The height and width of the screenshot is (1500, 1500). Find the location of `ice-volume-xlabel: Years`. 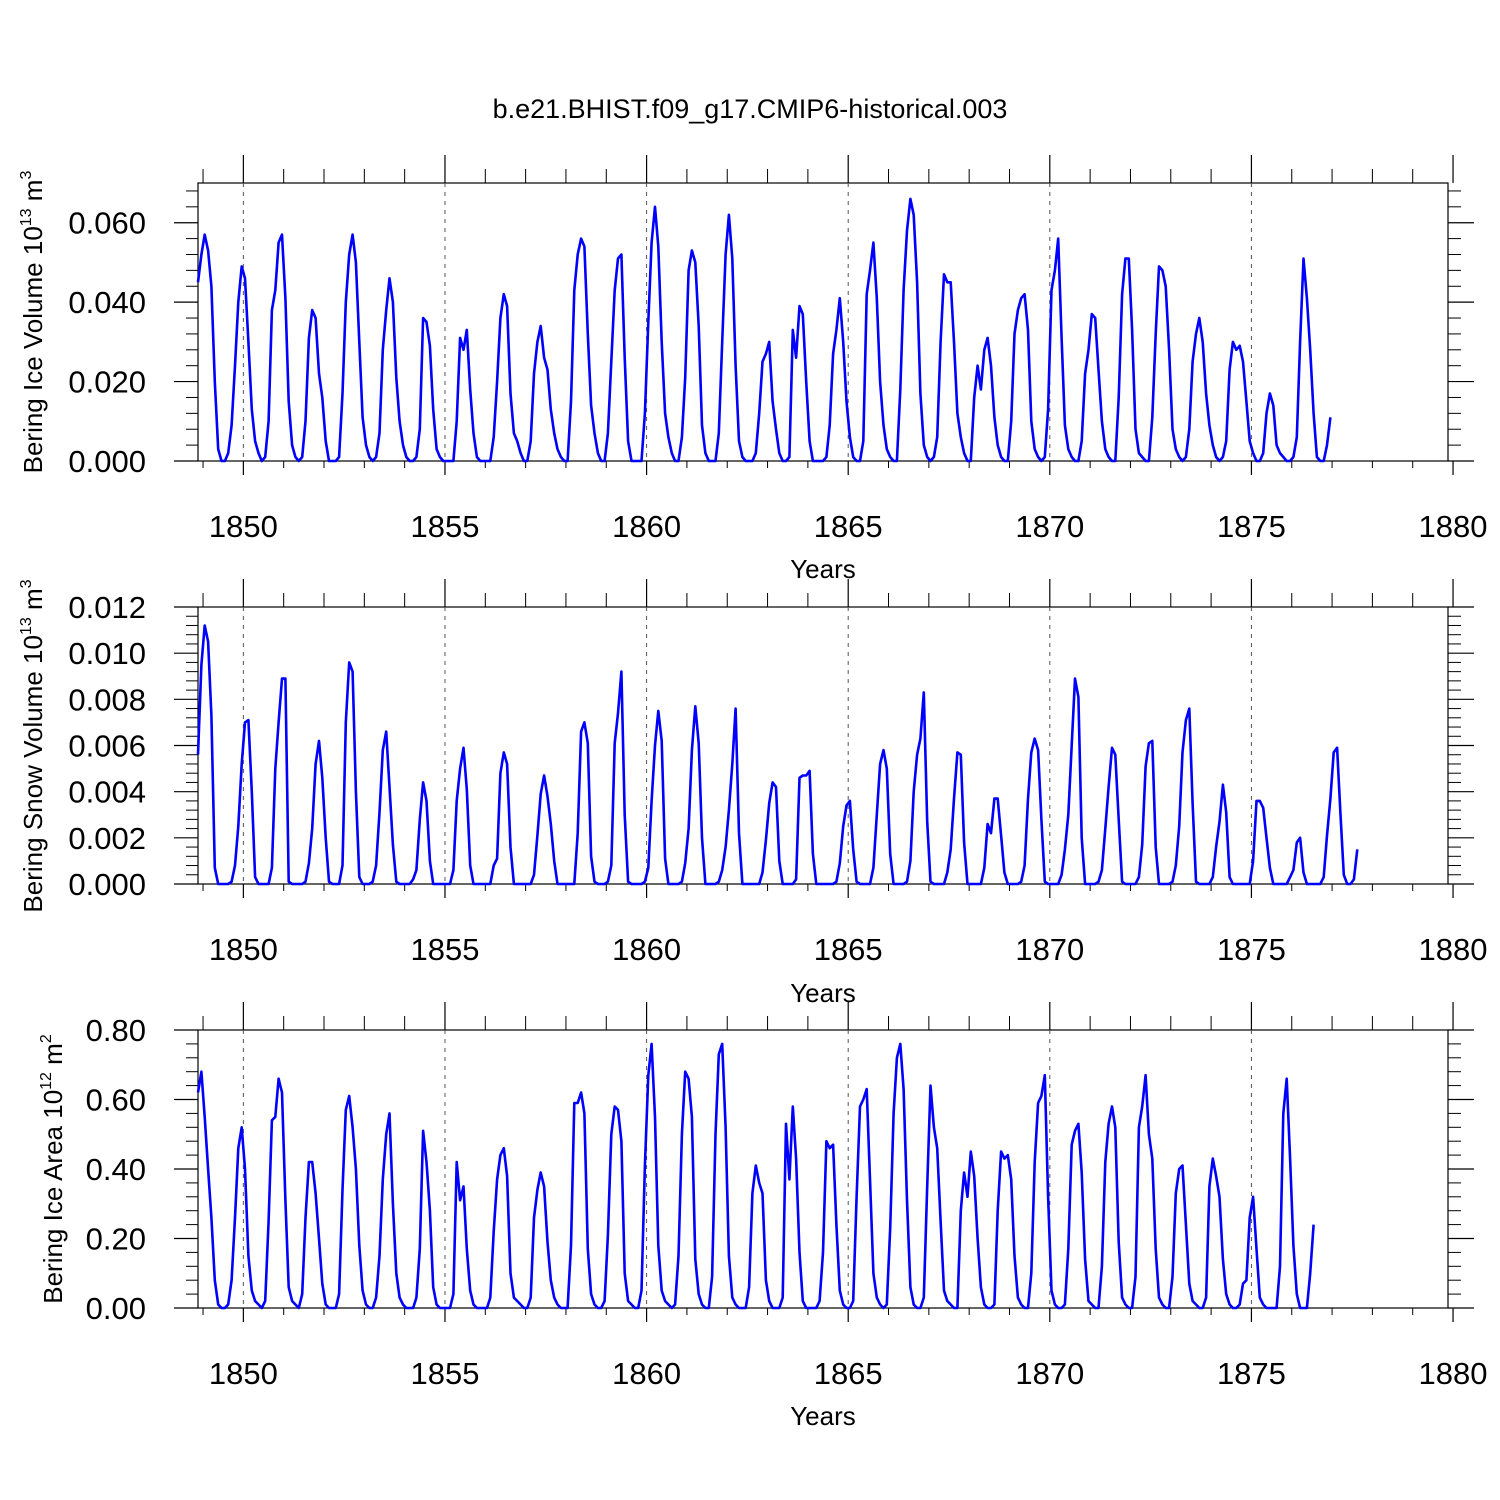

ice-volume-xlabel: Years is located at coordinates (823, 569).